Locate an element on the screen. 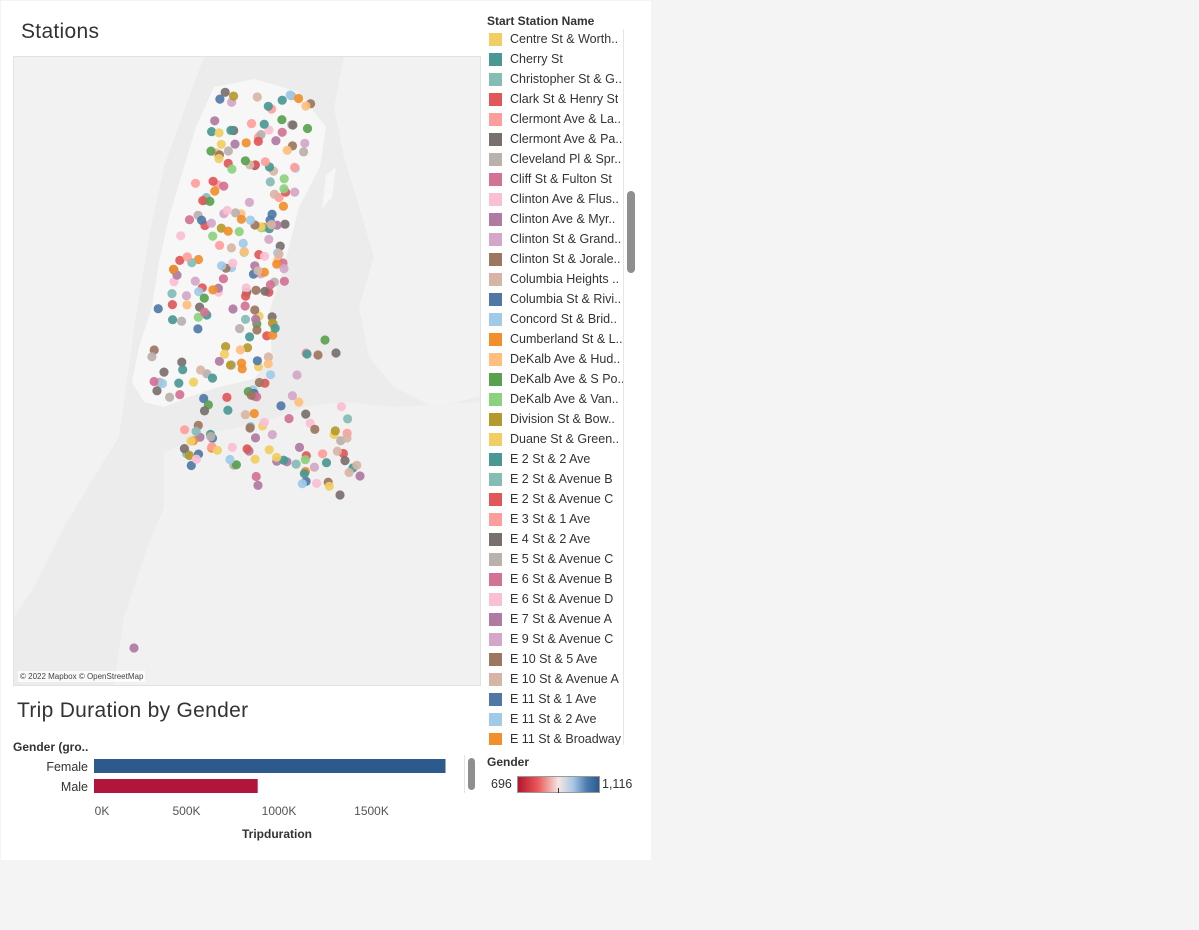 This screenshot has height=930, width=1199. station-legend-item: Clinton Ave & Flus.. is located at coordinates (556, 199).